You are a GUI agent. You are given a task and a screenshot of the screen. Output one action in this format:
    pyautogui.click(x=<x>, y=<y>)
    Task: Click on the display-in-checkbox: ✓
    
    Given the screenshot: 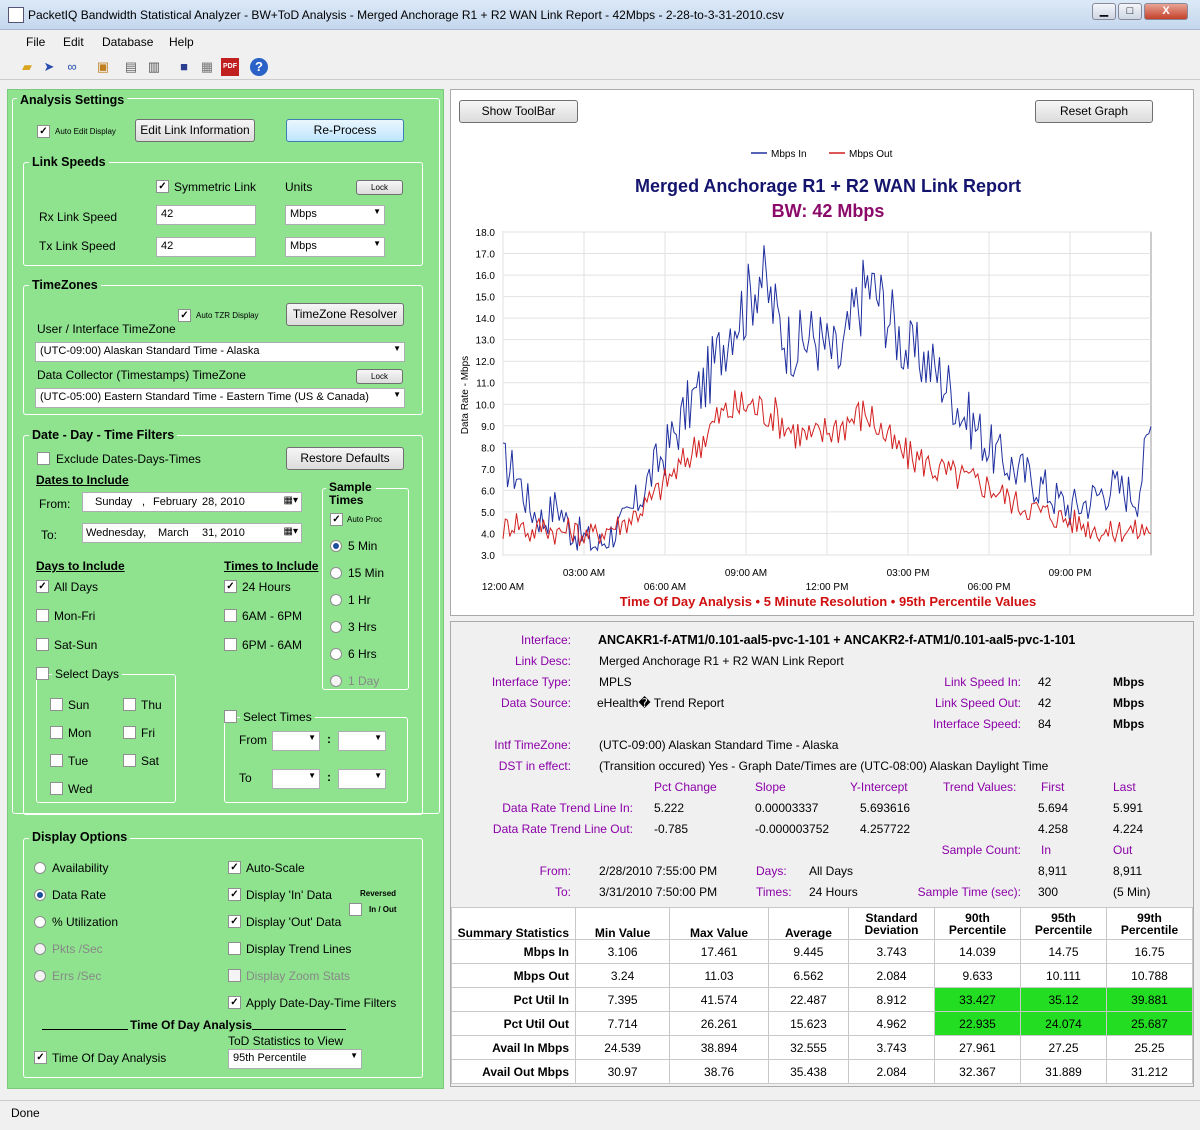 What is the action you would take?
    pyautogui.click(x=234, y=894)
    